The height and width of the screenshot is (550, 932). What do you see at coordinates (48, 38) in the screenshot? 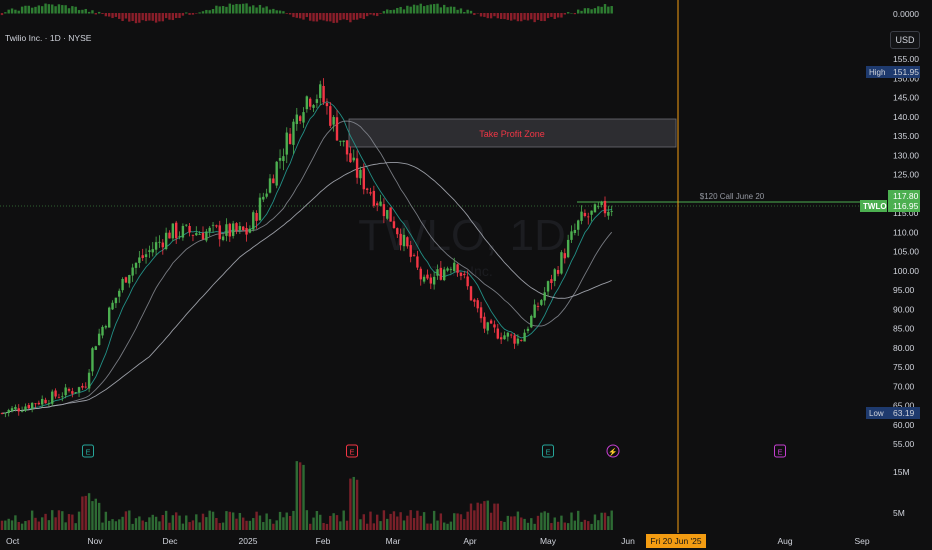
I see `symbol-title: Twilio Inc. · 1D · NYSE` at bounding box center [48, 38].